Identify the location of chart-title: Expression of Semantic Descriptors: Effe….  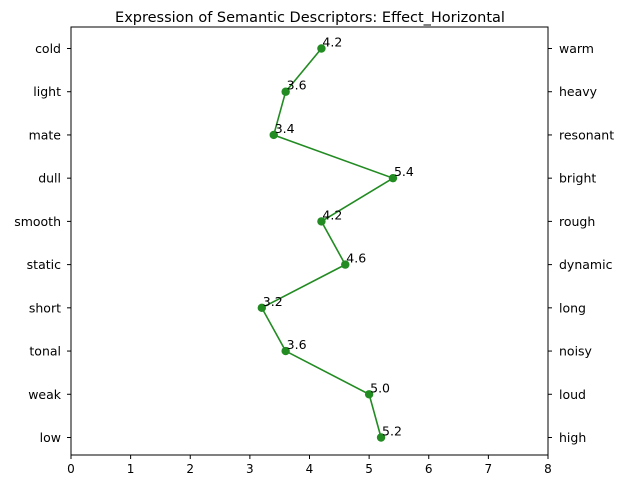
(310, 18).